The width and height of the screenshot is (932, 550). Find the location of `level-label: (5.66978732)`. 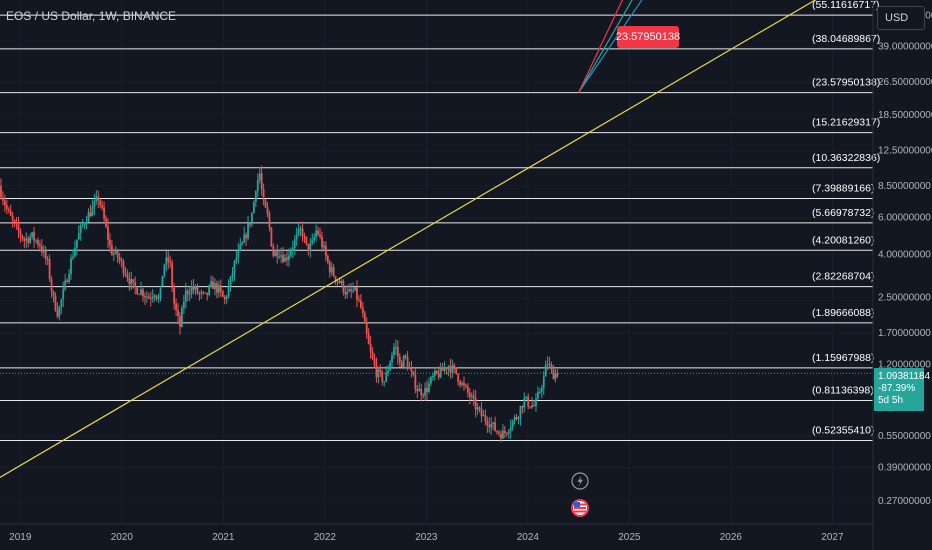

level-label: (5.66978732) is located at coordinates (843, 213).